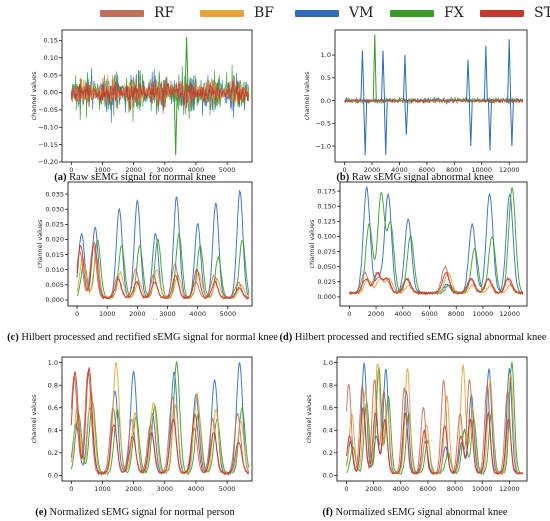 The height and width of the screenshot is (521, 550). I want to click on y-tick-label: 0.005, so click(54, 285).